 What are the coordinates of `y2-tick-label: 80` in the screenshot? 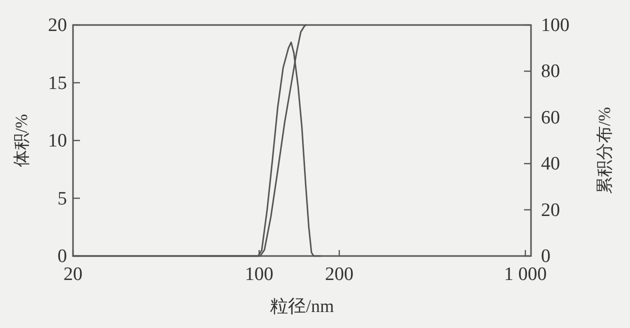 It's located at (550, 71).